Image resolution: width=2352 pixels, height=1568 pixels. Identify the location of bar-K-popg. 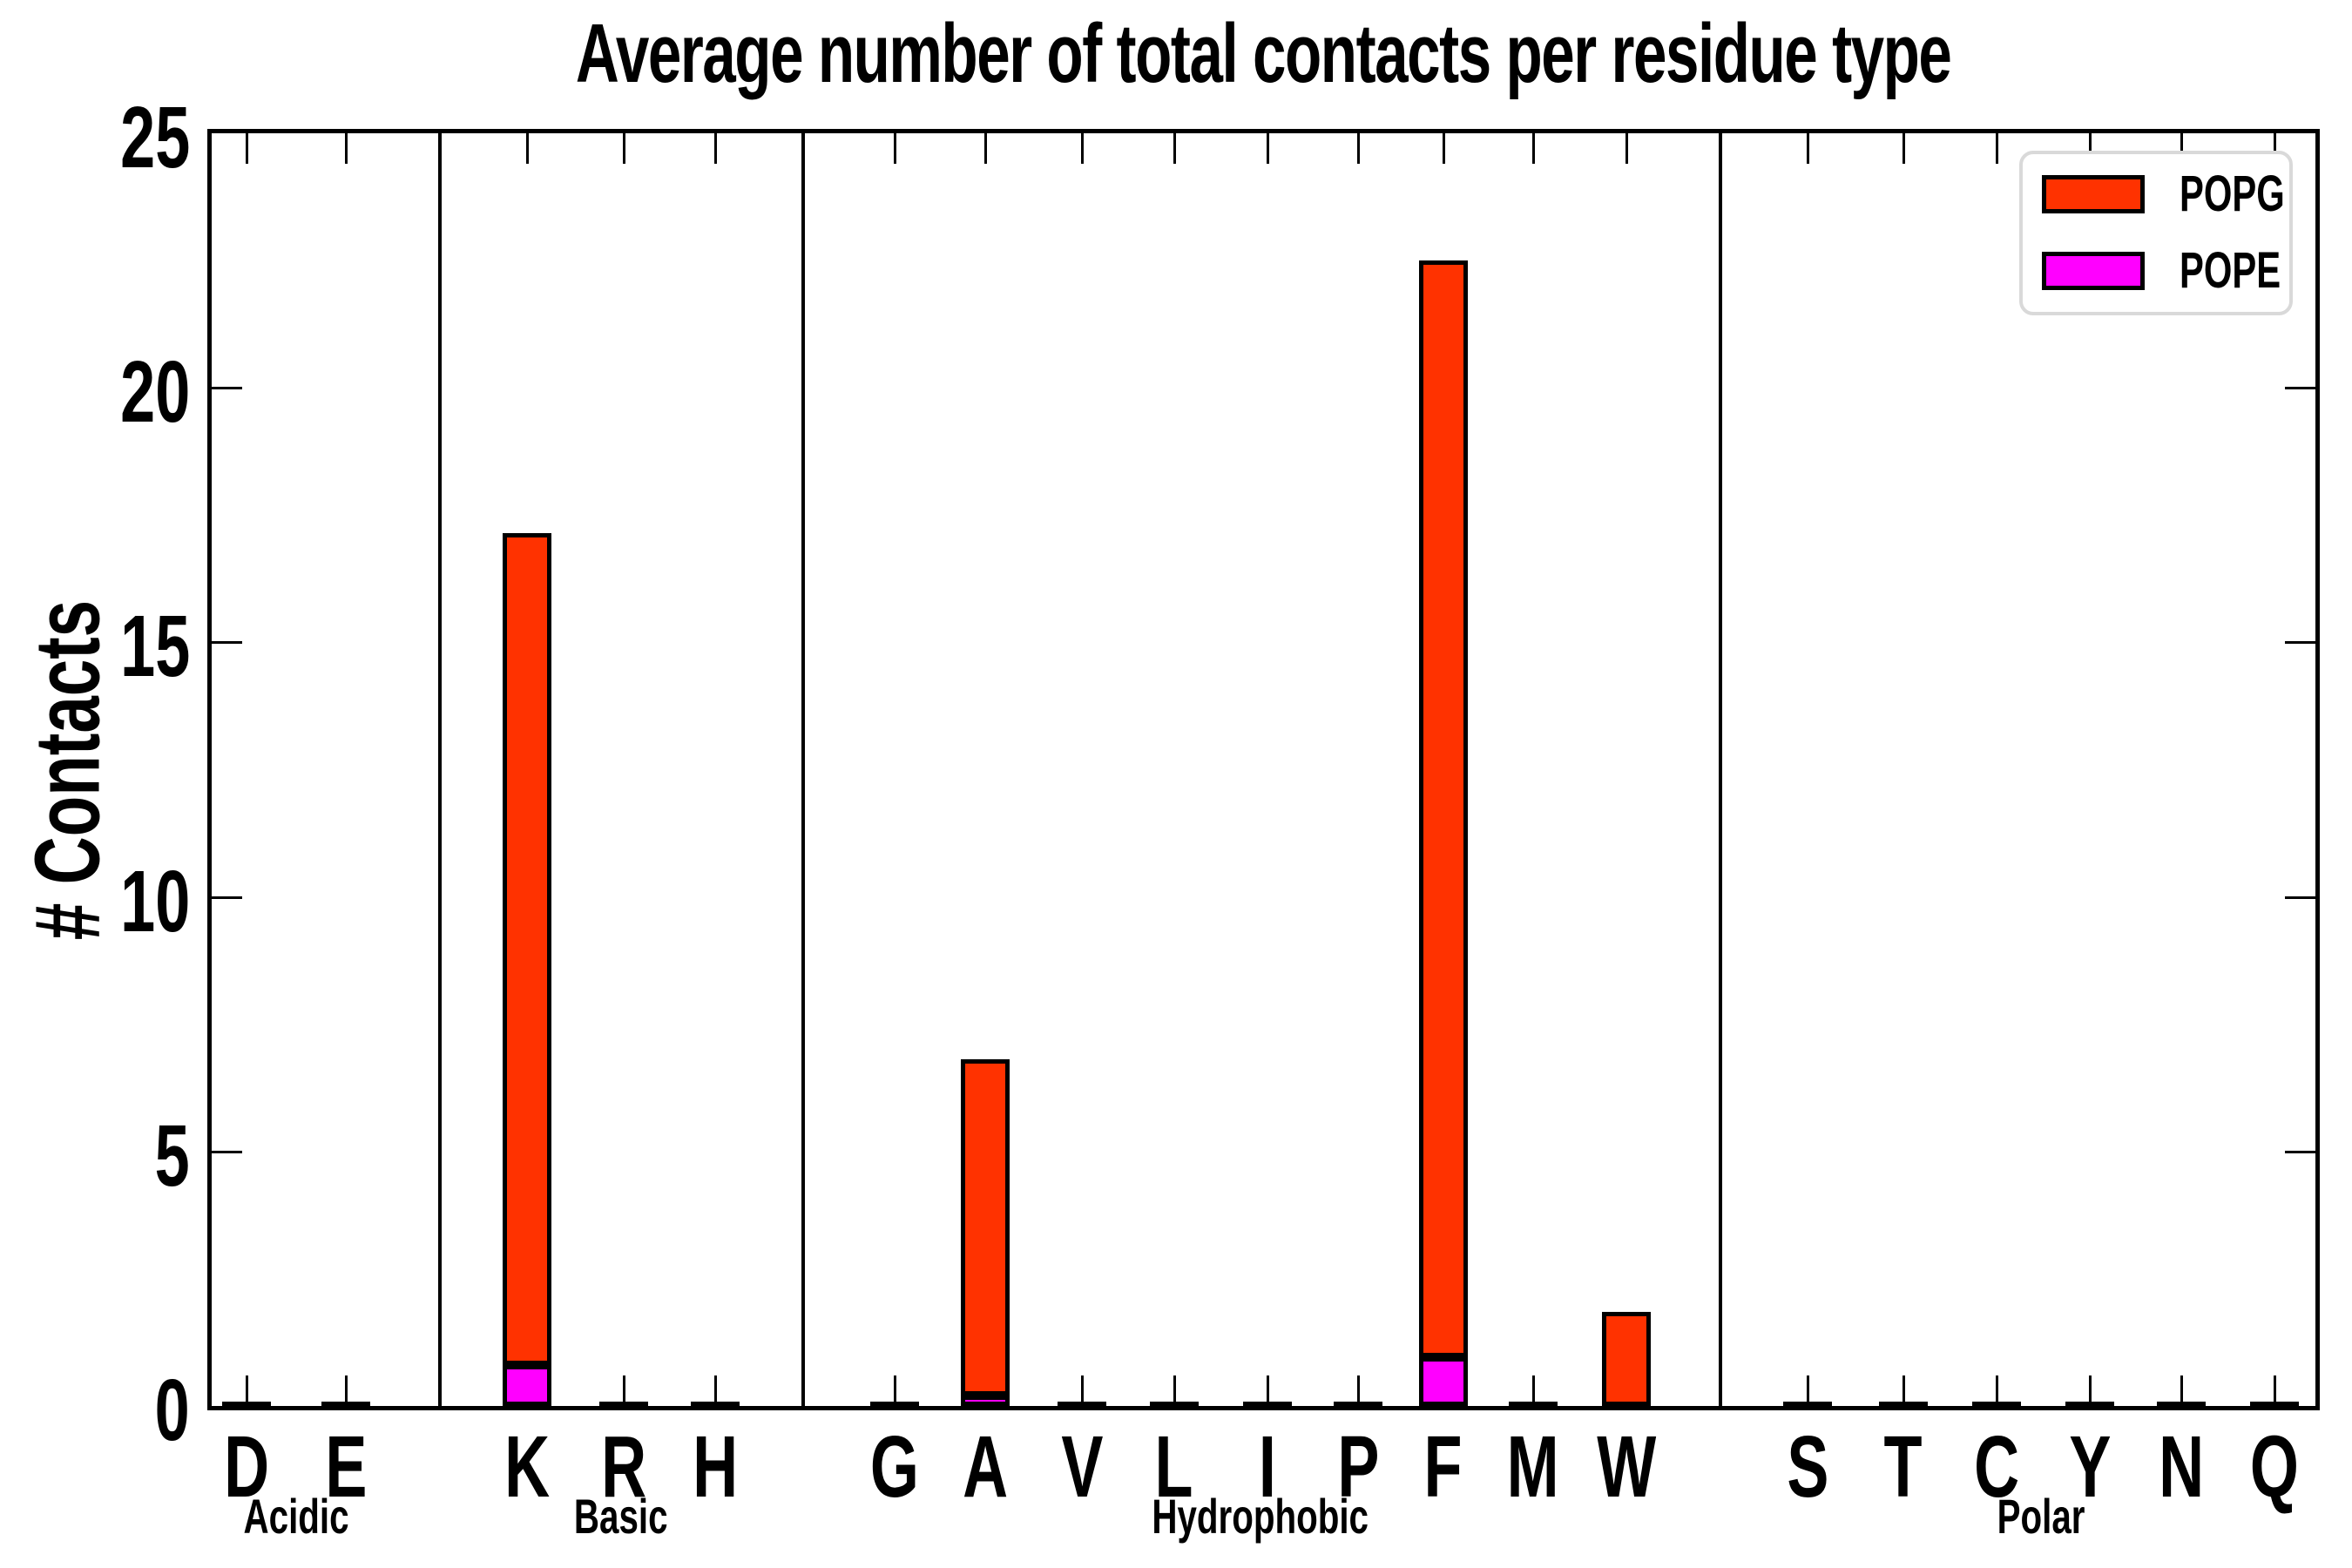
(527, 949).